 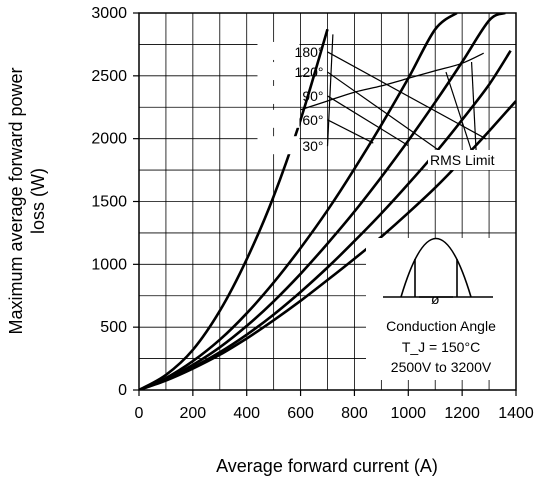 What do you see at coordinates (327, 466) in the screenshot?
I see `x-axis-title: Average forward current (A)` at bounding box center [327, 466].